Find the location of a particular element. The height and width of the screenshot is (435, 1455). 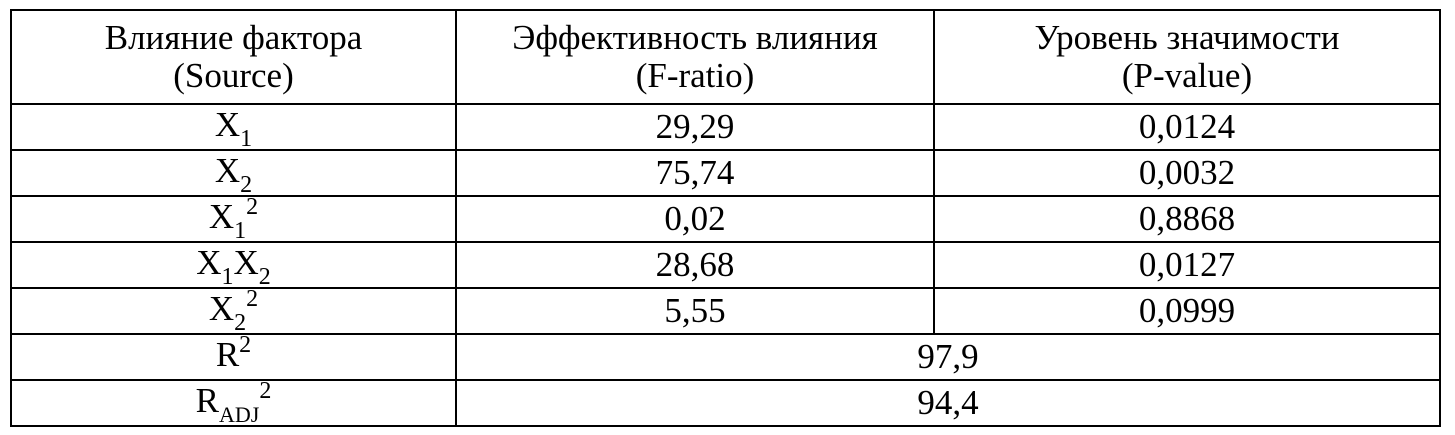

radj2-sub: ADJ is located at coordinates (239, 414).